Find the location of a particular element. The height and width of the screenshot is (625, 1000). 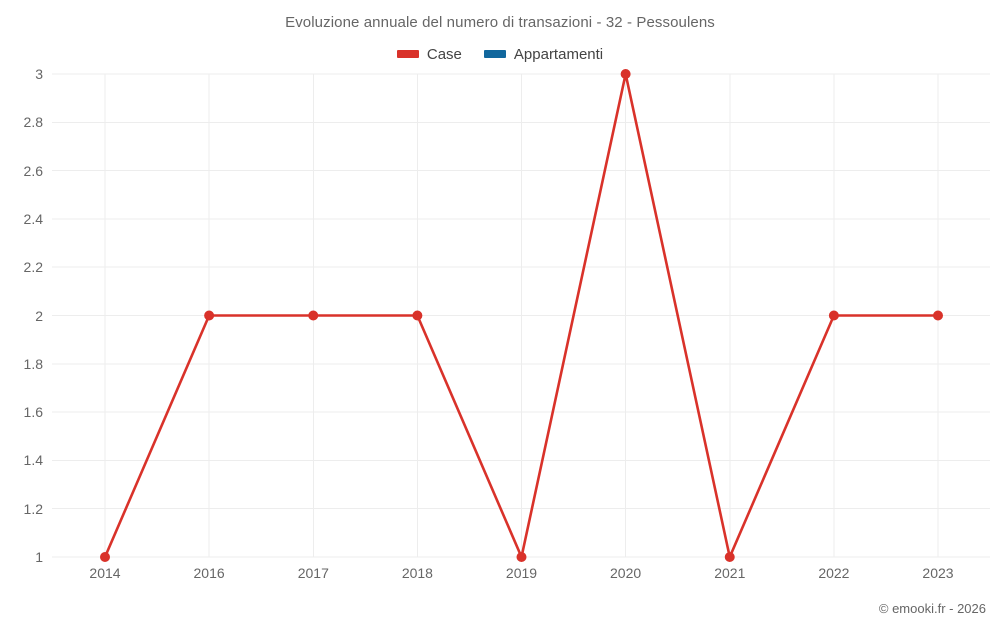

y-axis-tick-label: 1.8 is located at coordinates (33, 363).